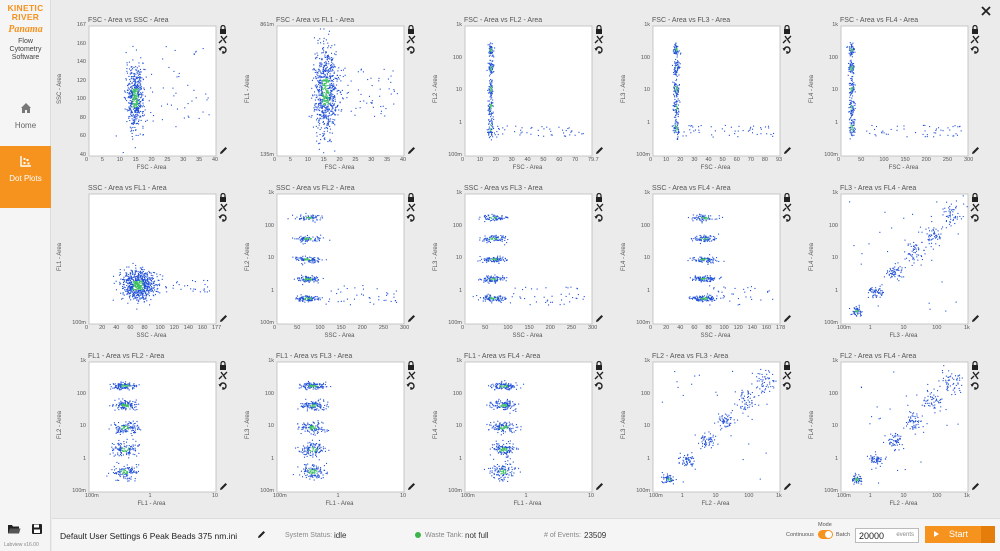  I want to click on batch-events-field: events, so click(887, 535).